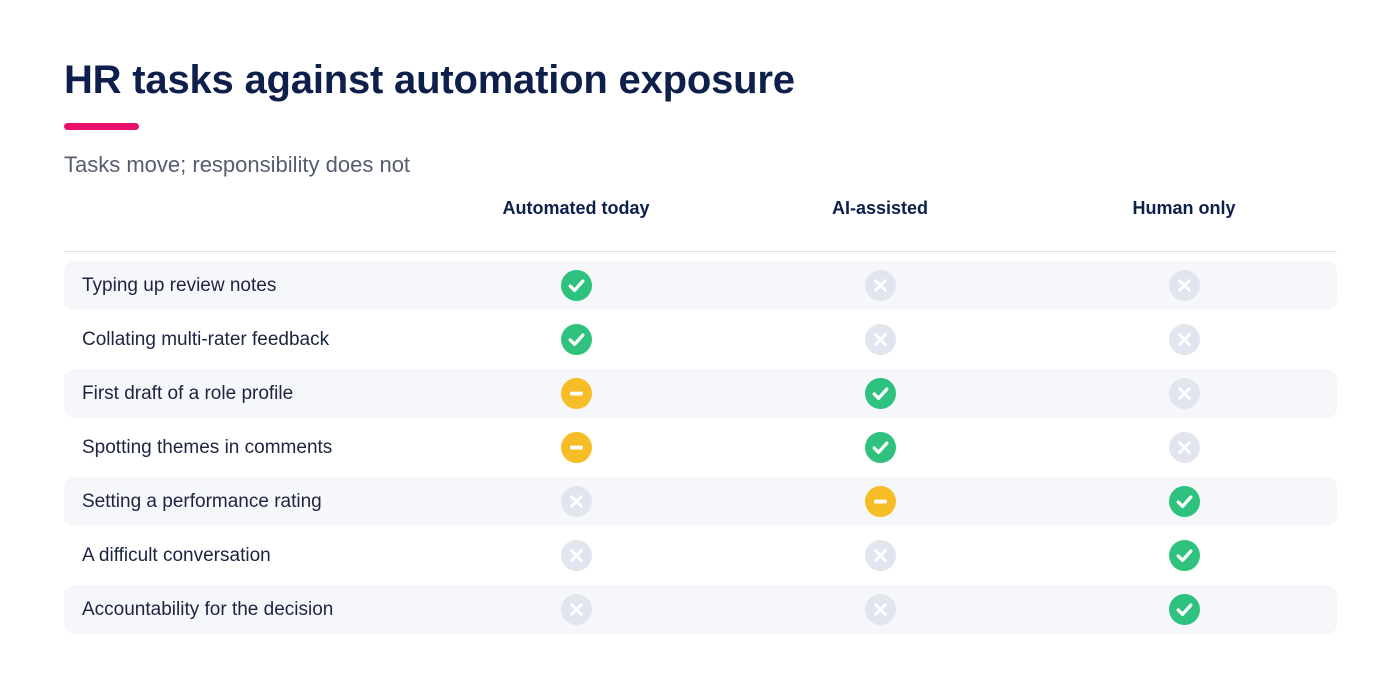 The width and height of the screenshot is (1400, 700). Describe the element at coordinates (101, 126) in the screenshot. I see `title-accent-bar` at that location.